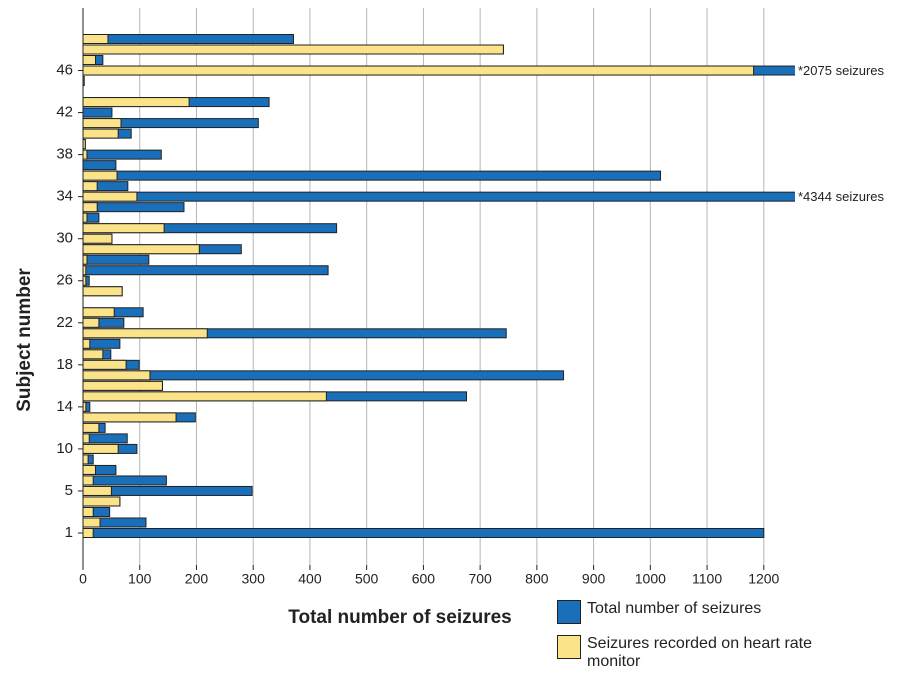  What do you see at coordinates (254, 579) in the screenshot?
I see `x-tick-label: 300` at bounding box center [254, 579].